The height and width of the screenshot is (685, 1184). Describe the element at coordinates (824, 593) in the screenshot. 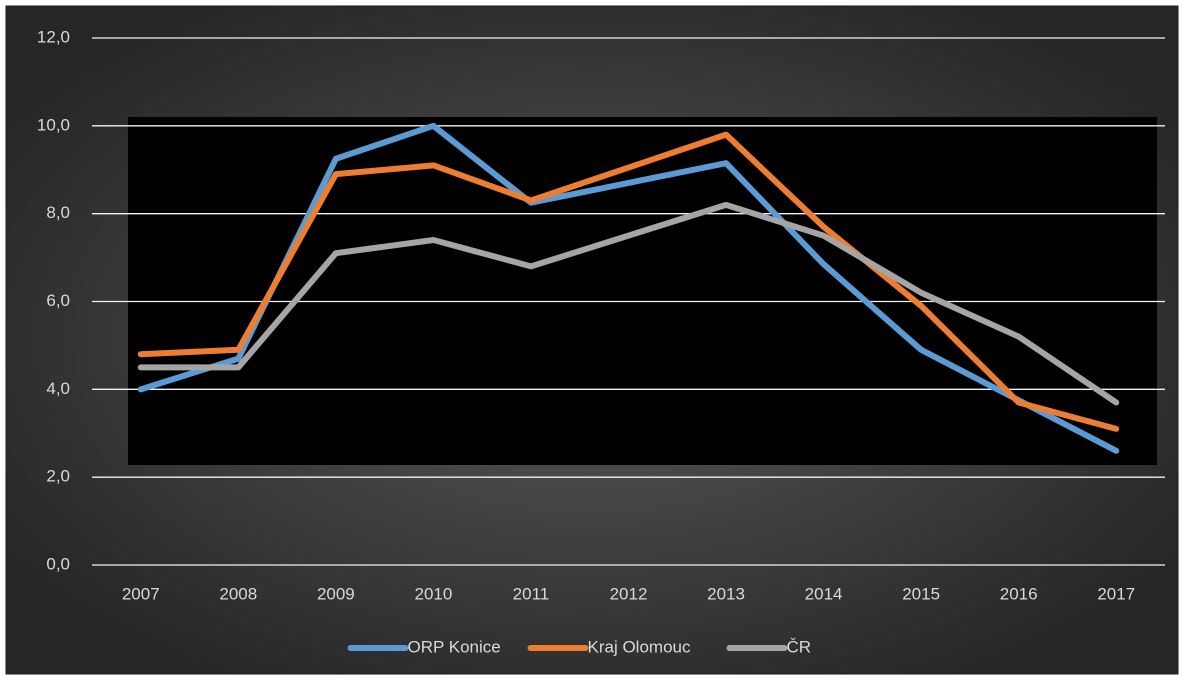

I see `x-tick-label: 2014` at that location.